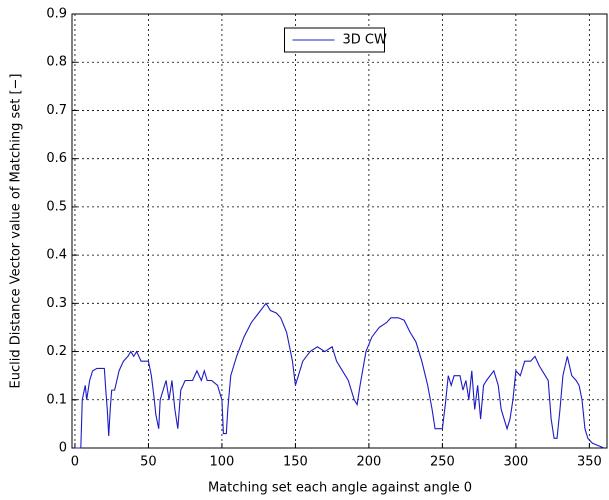 The width and height of the screenshot is (609, 500). What do you see at coordinates (56, 351) in the screenshot?
I see `y-tick-label: 0.2` at bounding box center [56, 351].